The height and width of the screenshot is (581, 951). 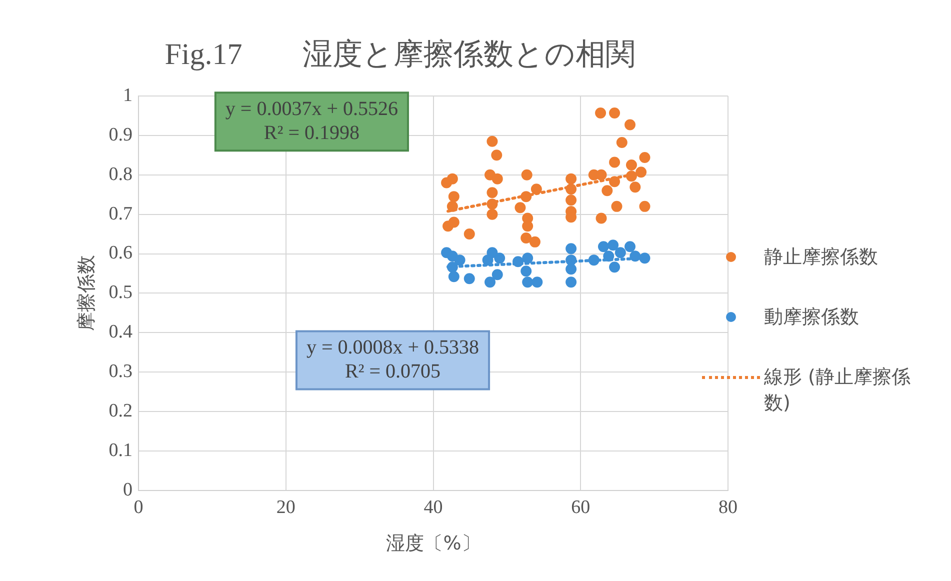 I want to click on legend-label: 動摩擦係数, so click(x=812, y=317).